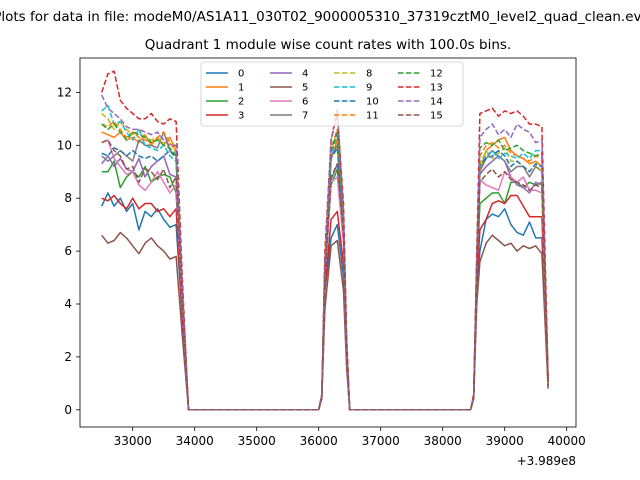 The height and width of the screenshot is (480, 640). I want to click on x-offset-label: +3.989e8, so click(546, 461).